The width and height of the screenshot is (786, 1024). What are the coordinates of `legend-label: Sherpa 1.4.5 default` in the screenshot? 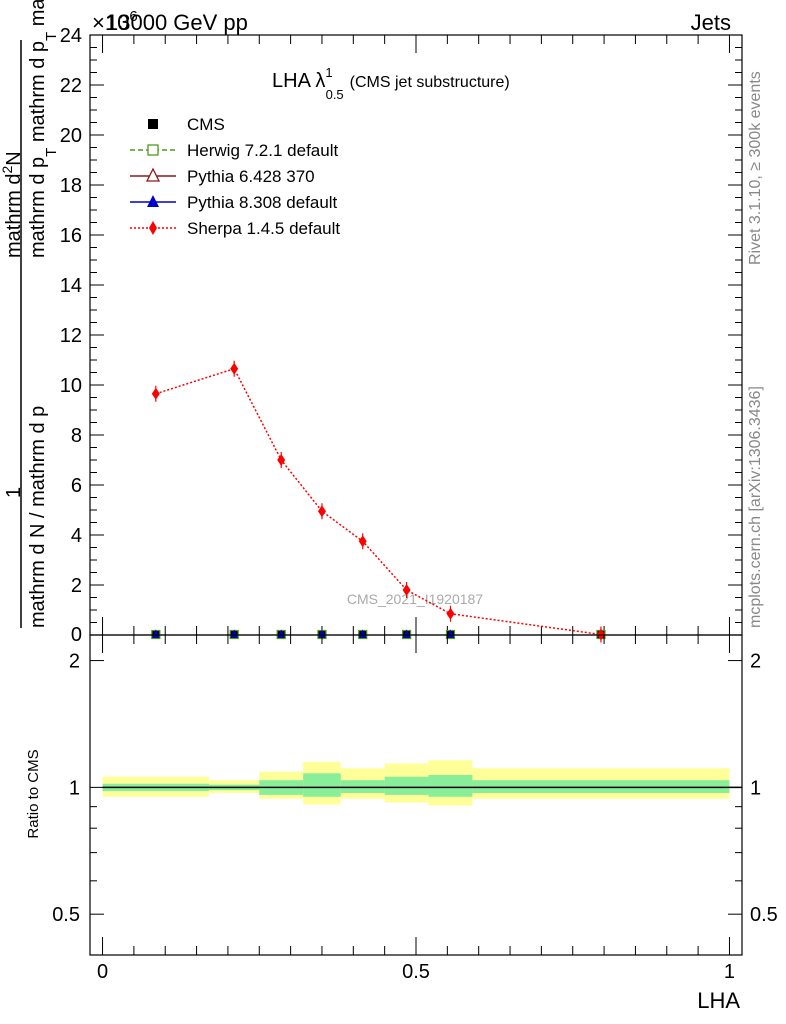 It's located at (263, 228).